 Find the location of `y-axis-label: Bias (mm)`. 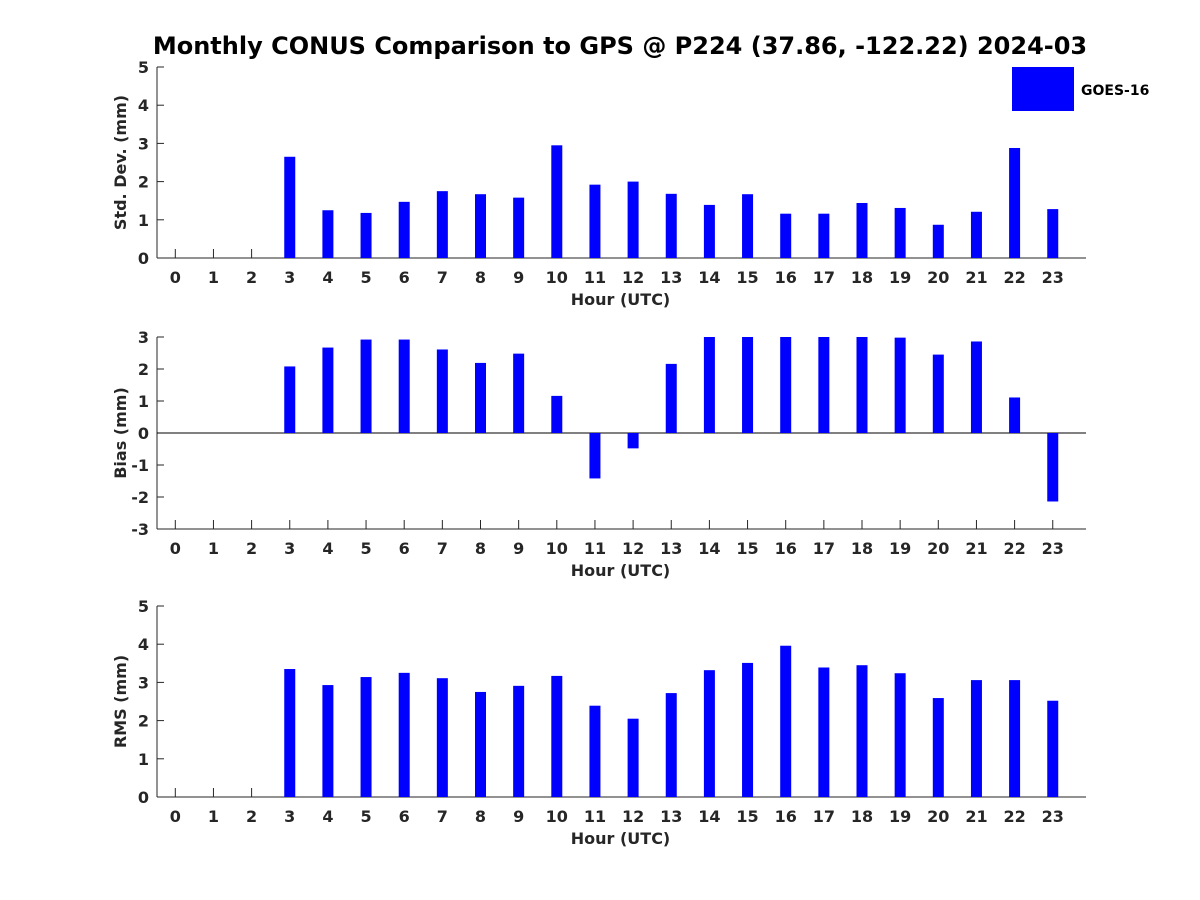

y-axis-label: Bias (mm) is located at coordinates (120, 433).